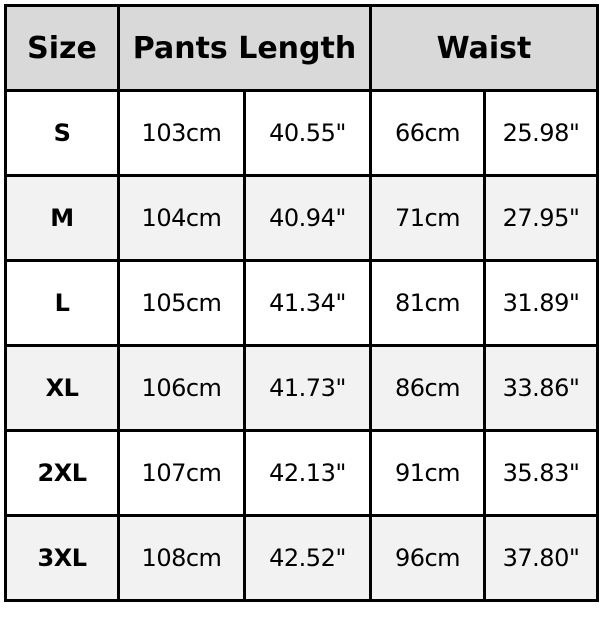 The width and height of the screenshot is (600, 626). I want to click on cell-waist-in: 31.89", so click(541, 303).